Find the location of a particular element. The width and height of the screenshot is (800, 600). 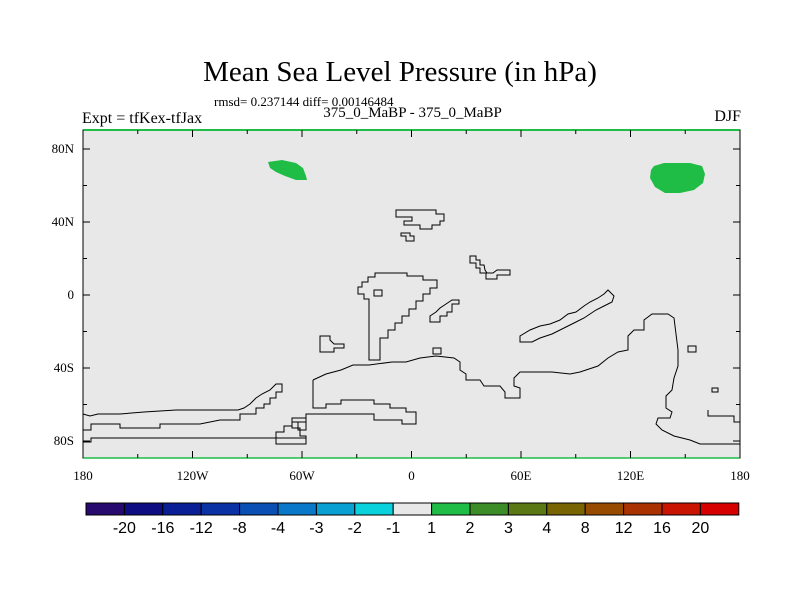

anomaly-region-north-pacific is located at coordinates (287, 170).